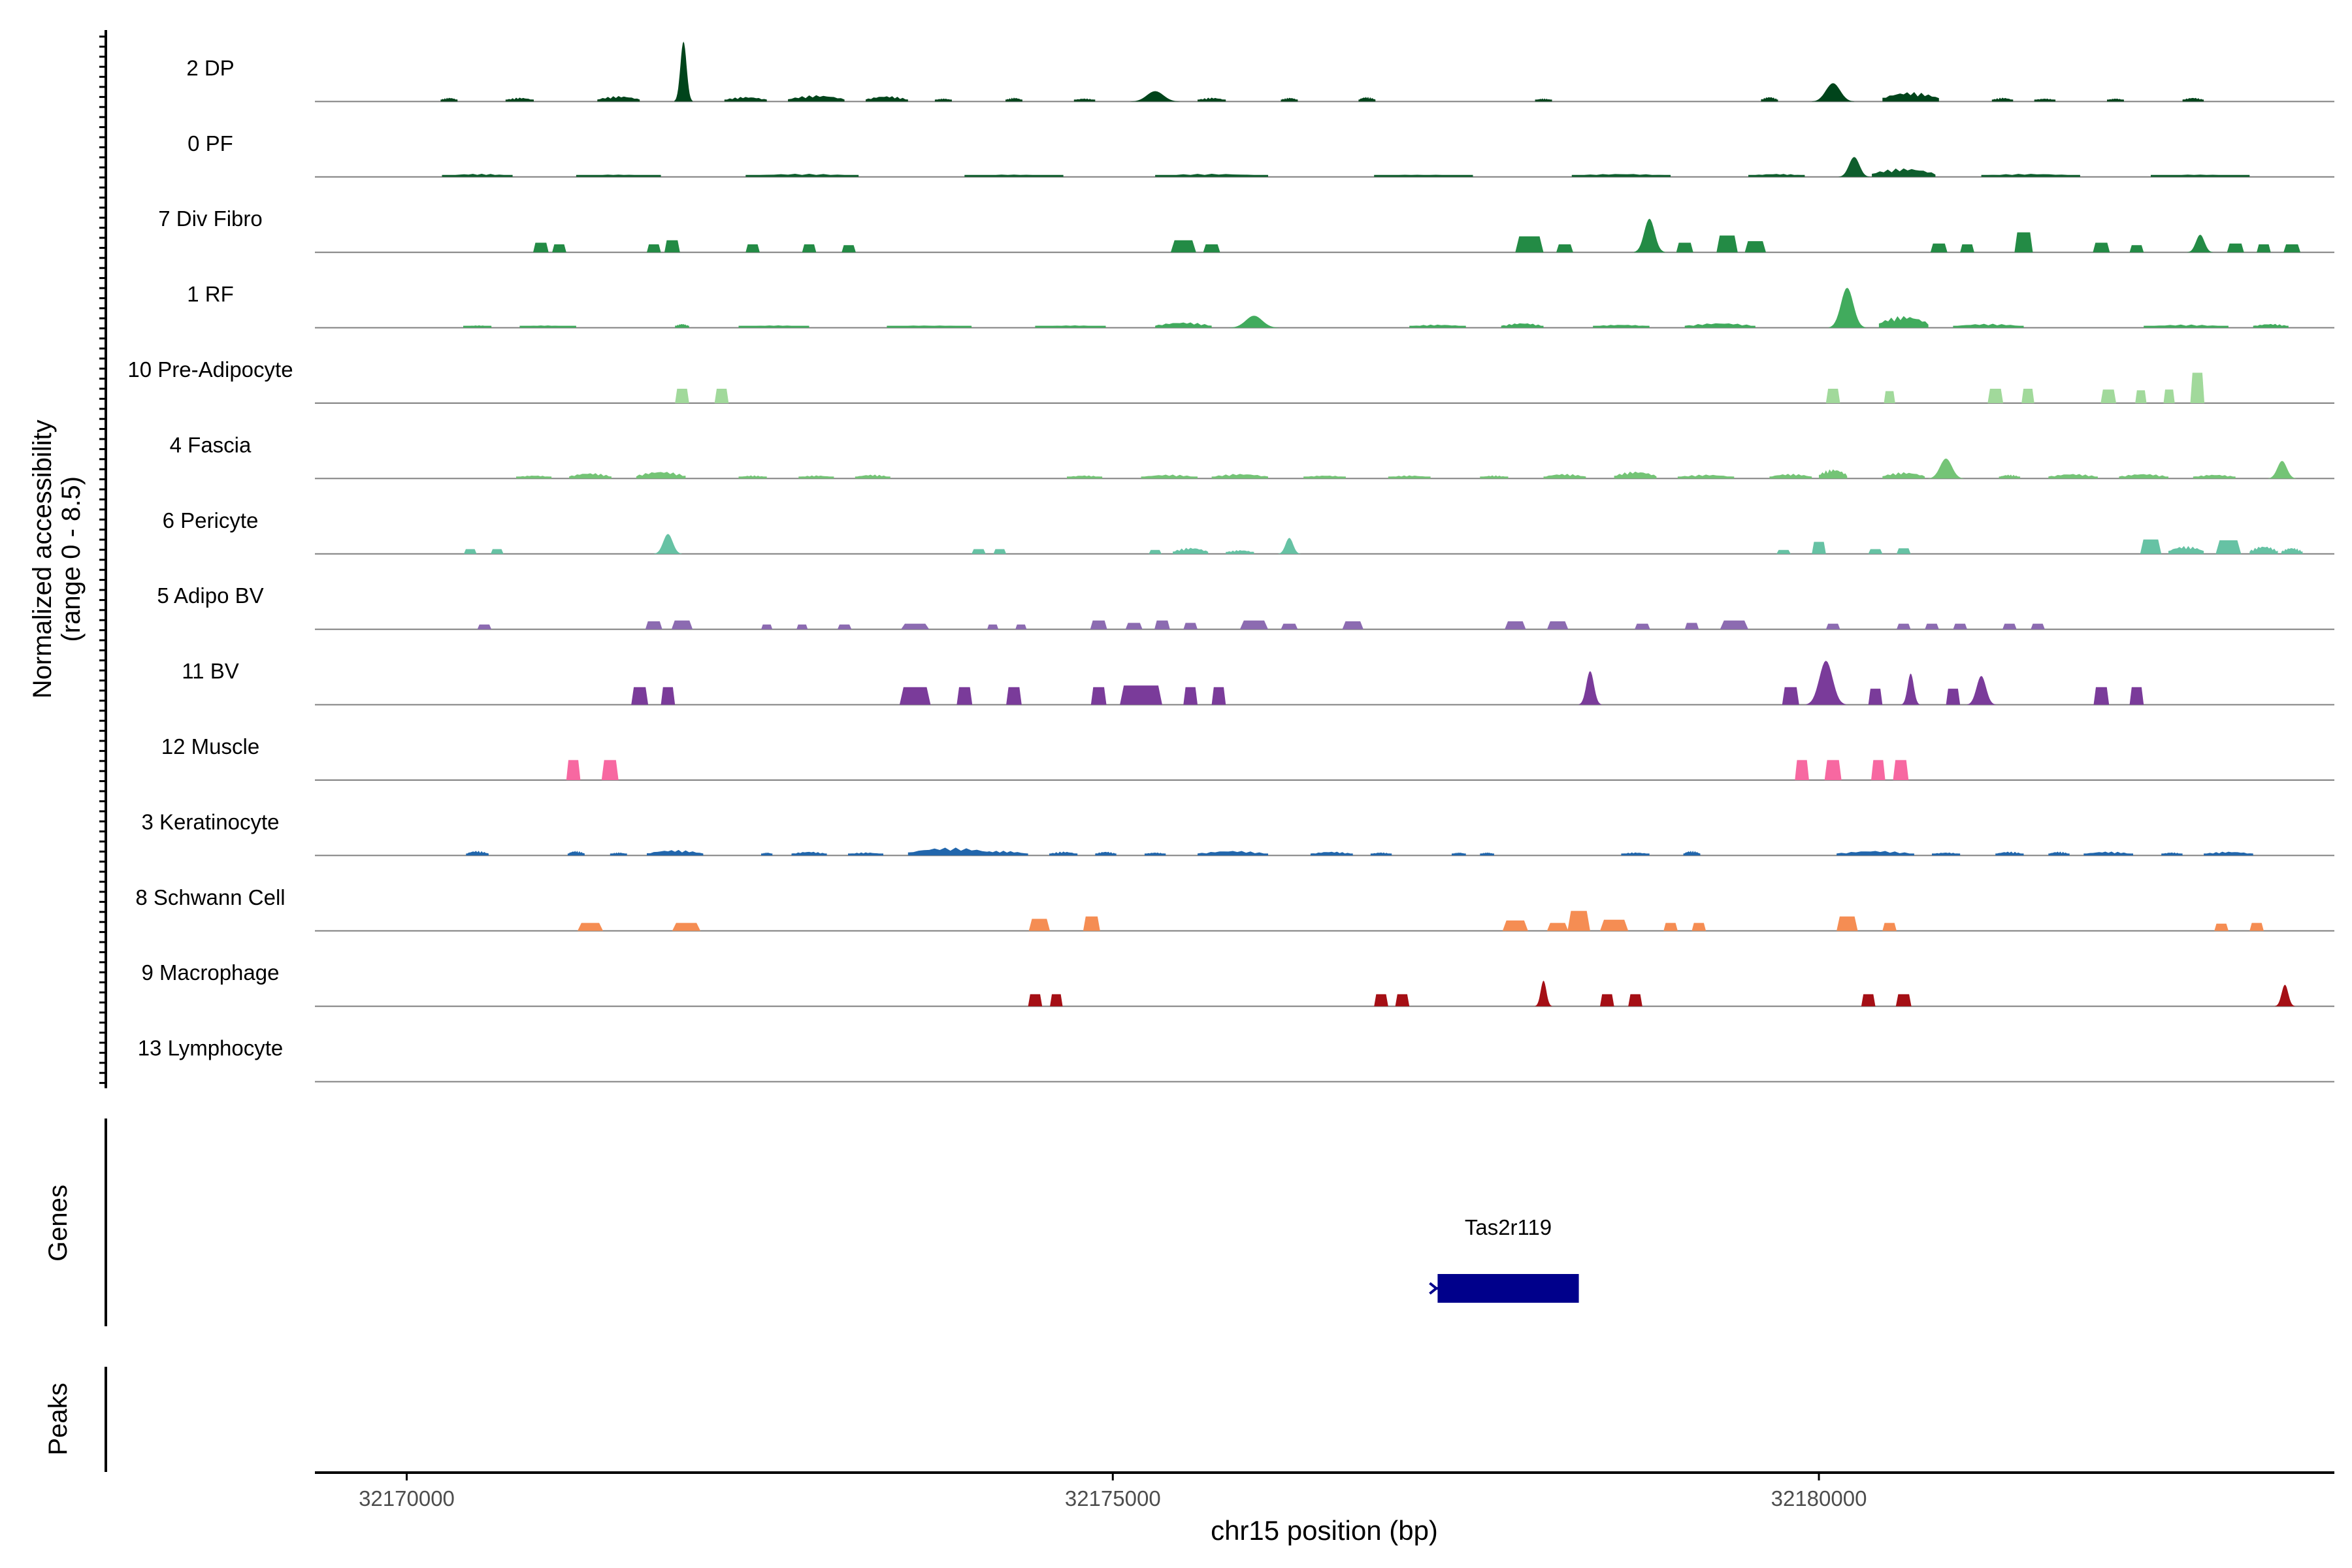 Image resolution: width=2352 pixels, height=1568 pixels. Describe the element at coordinates (1260, 72) in the screenshot. I see `track-2-dp: 2 DP` at that location.